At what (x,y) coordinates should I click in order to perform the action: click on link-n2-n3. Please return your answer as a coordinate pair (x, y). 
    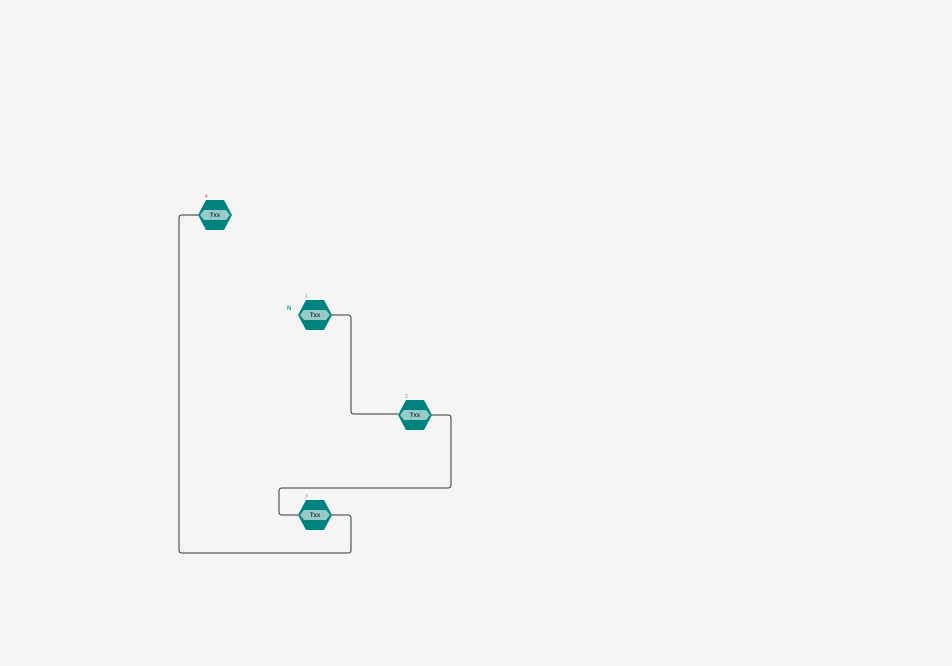
    Looking at the image, I should click on (365, 465).